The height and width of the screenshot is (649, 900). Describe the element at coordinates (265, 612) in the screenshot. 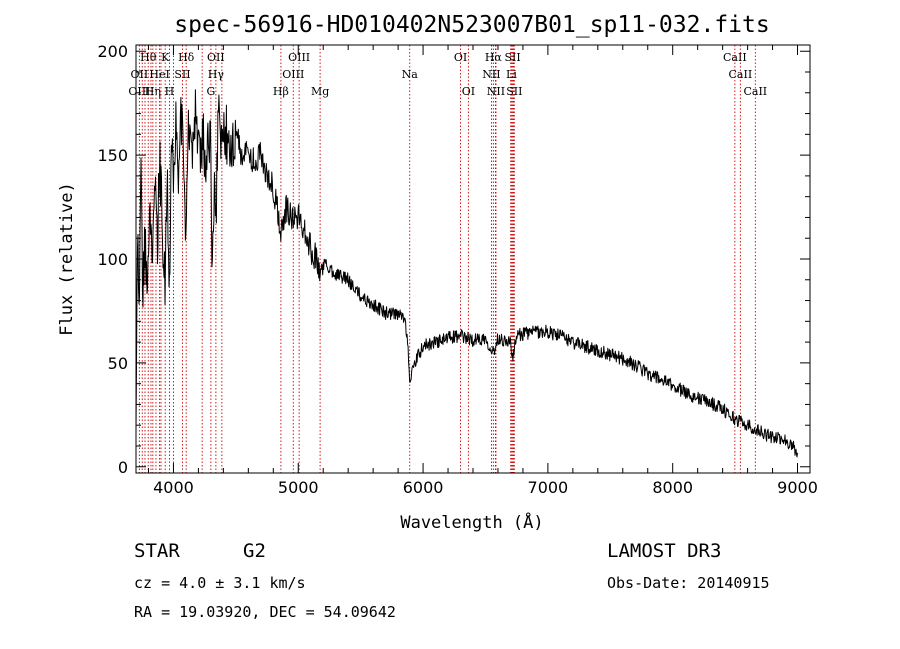

I see `coordinates: RA = 19.03920, DEC = 54.09642` at that location.